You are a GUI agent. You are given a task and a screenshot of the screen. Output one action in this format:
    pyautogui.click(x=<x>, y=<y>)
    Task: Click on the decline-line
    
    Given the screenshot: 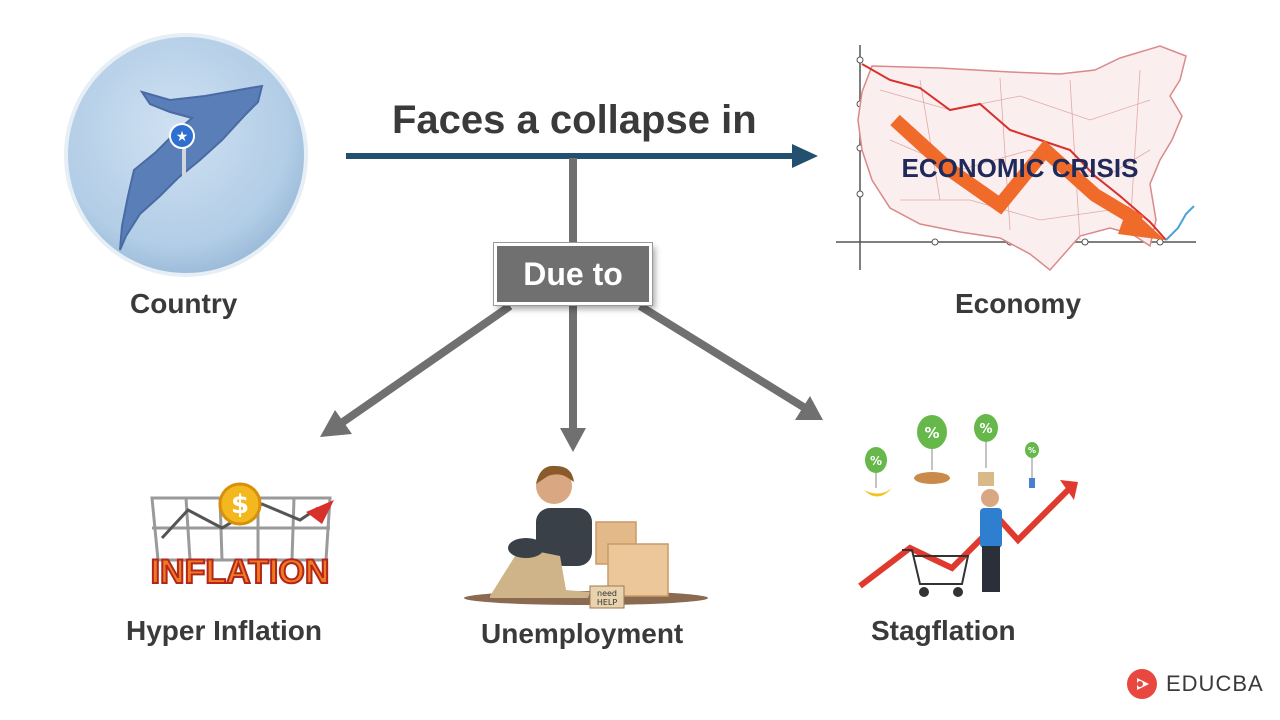 What is the action you would take?
    pyautogui.click(x=1014, y=152)
    